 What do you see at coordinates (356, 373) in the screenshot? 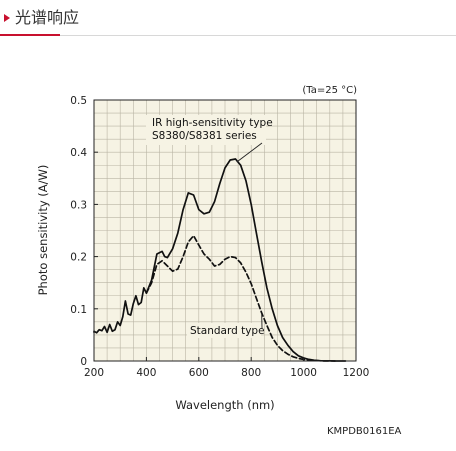
I see `x-tick-label: 1200` at bounding box center [356, 373].